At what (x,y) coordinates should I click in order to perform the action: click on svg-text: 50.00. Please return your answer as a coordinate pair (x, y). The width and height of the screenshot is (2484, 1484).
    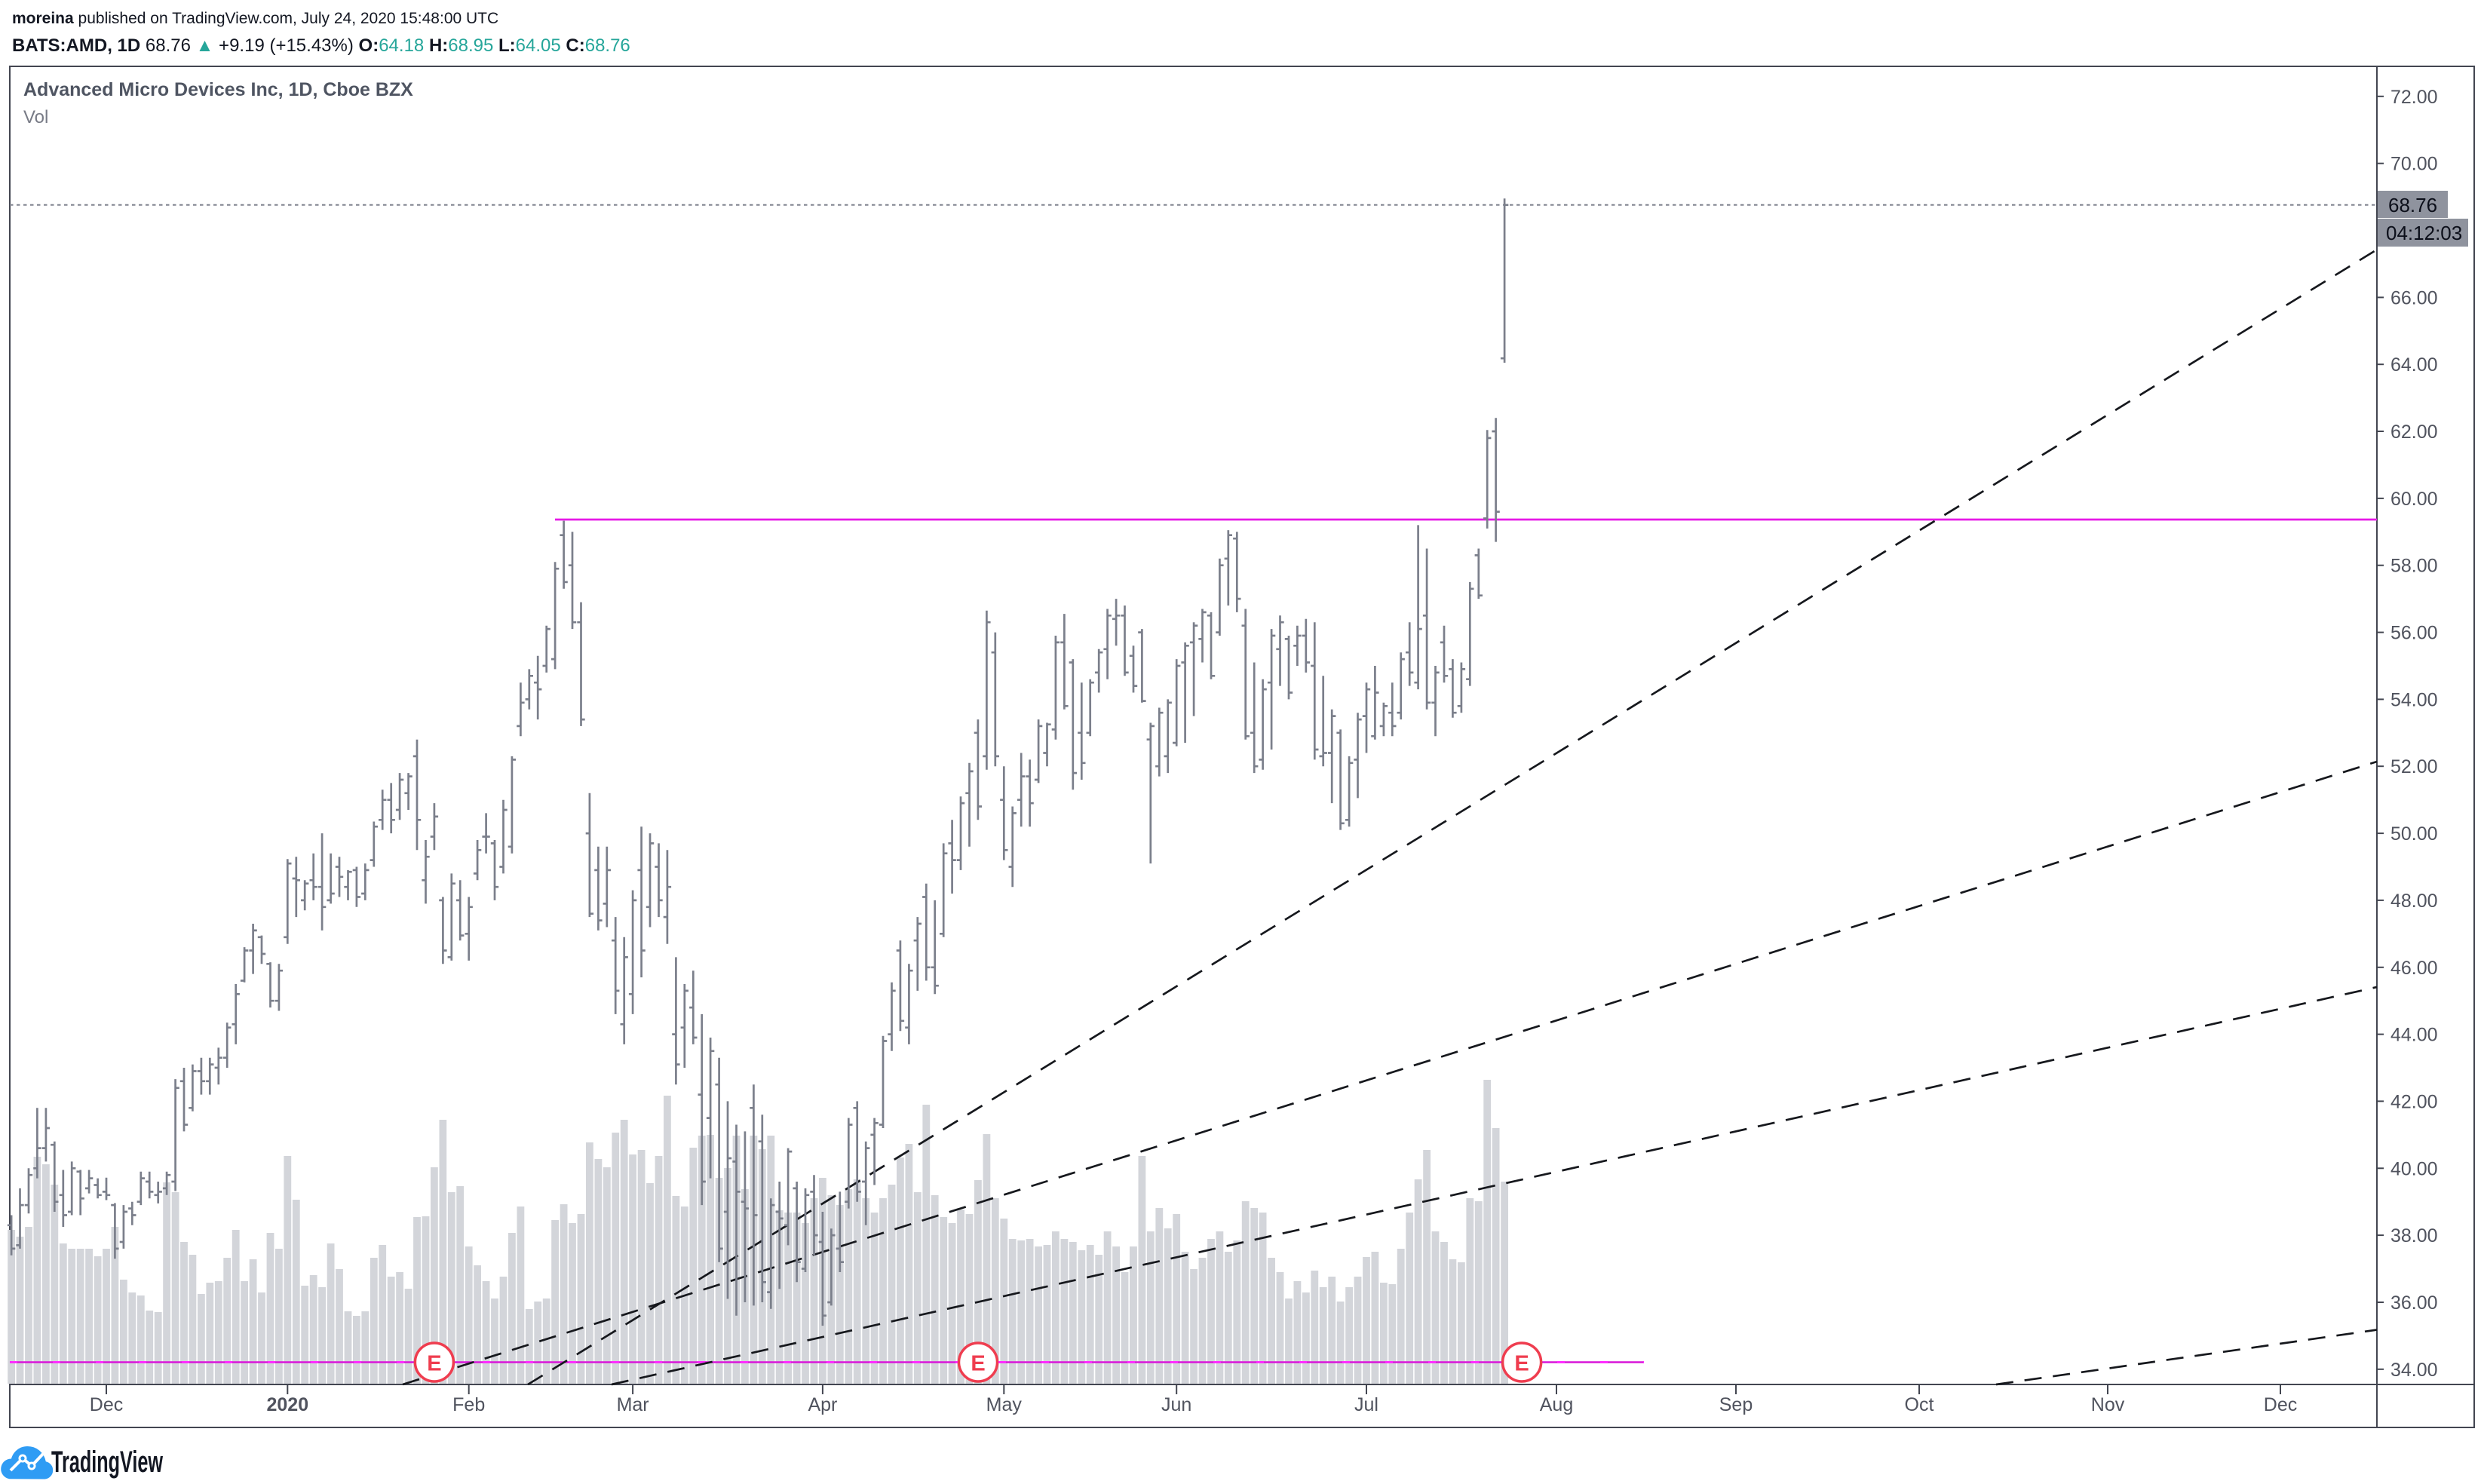
    Looking at the image, I should click on (2414, 834).